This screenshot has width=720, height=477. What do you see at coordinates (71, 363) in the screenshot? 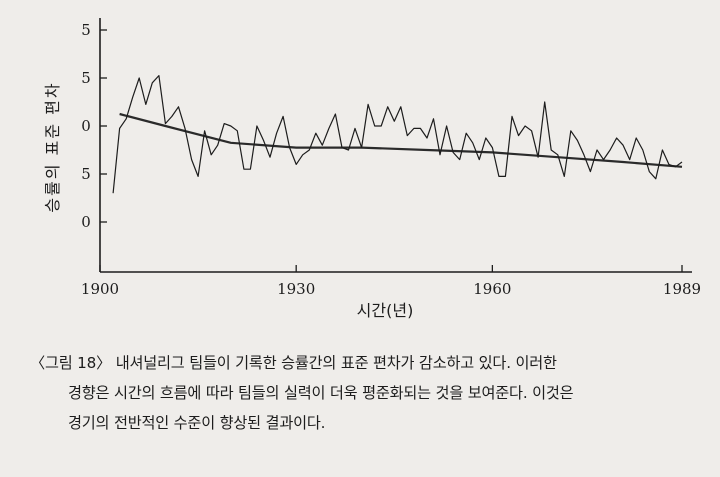
I see `caption-label: 〈그림 18〉` at bounding box center [71, 363].